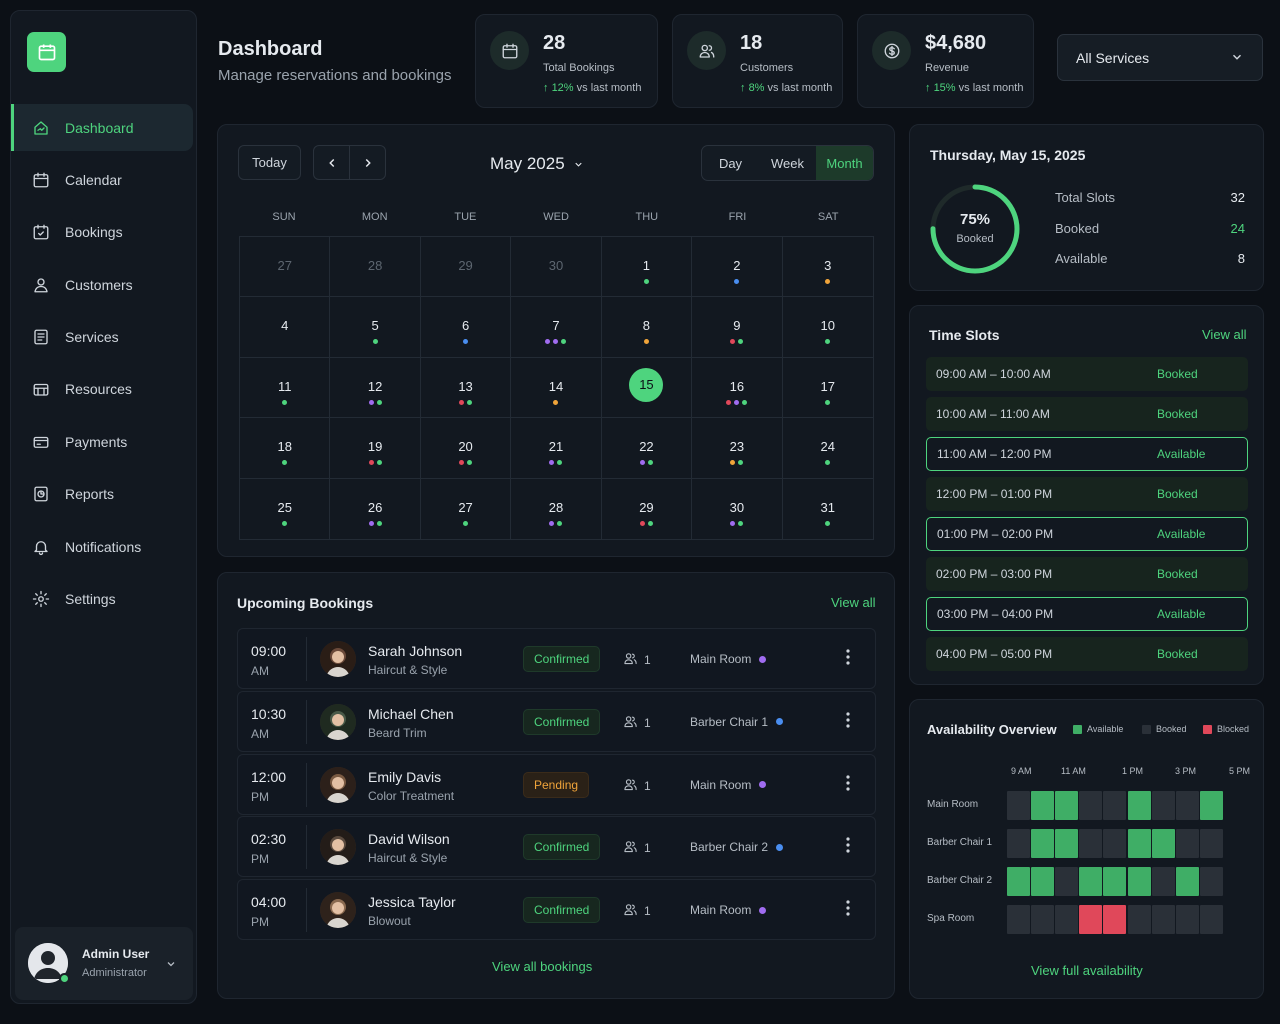 The width and height of the screenshot is (1280, 1024). What do you see at coordinates (787, 163) in the screenshot?
I see `view-week-button: Week` at bounding box center [787, 163].